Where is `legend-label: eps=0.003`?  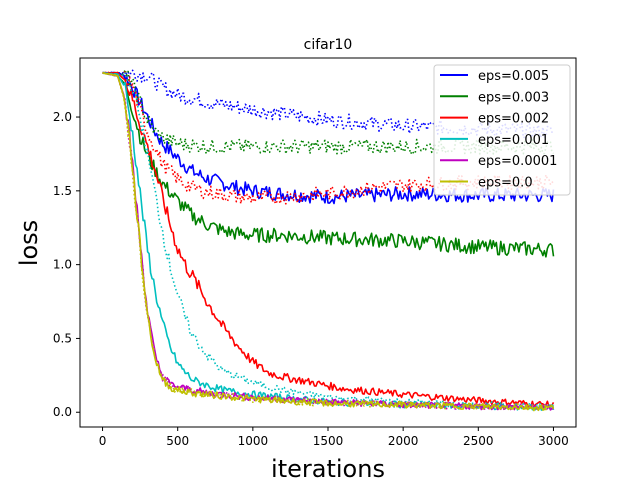
legend-label: eps=0.003 is located at coordinates (513, 97).